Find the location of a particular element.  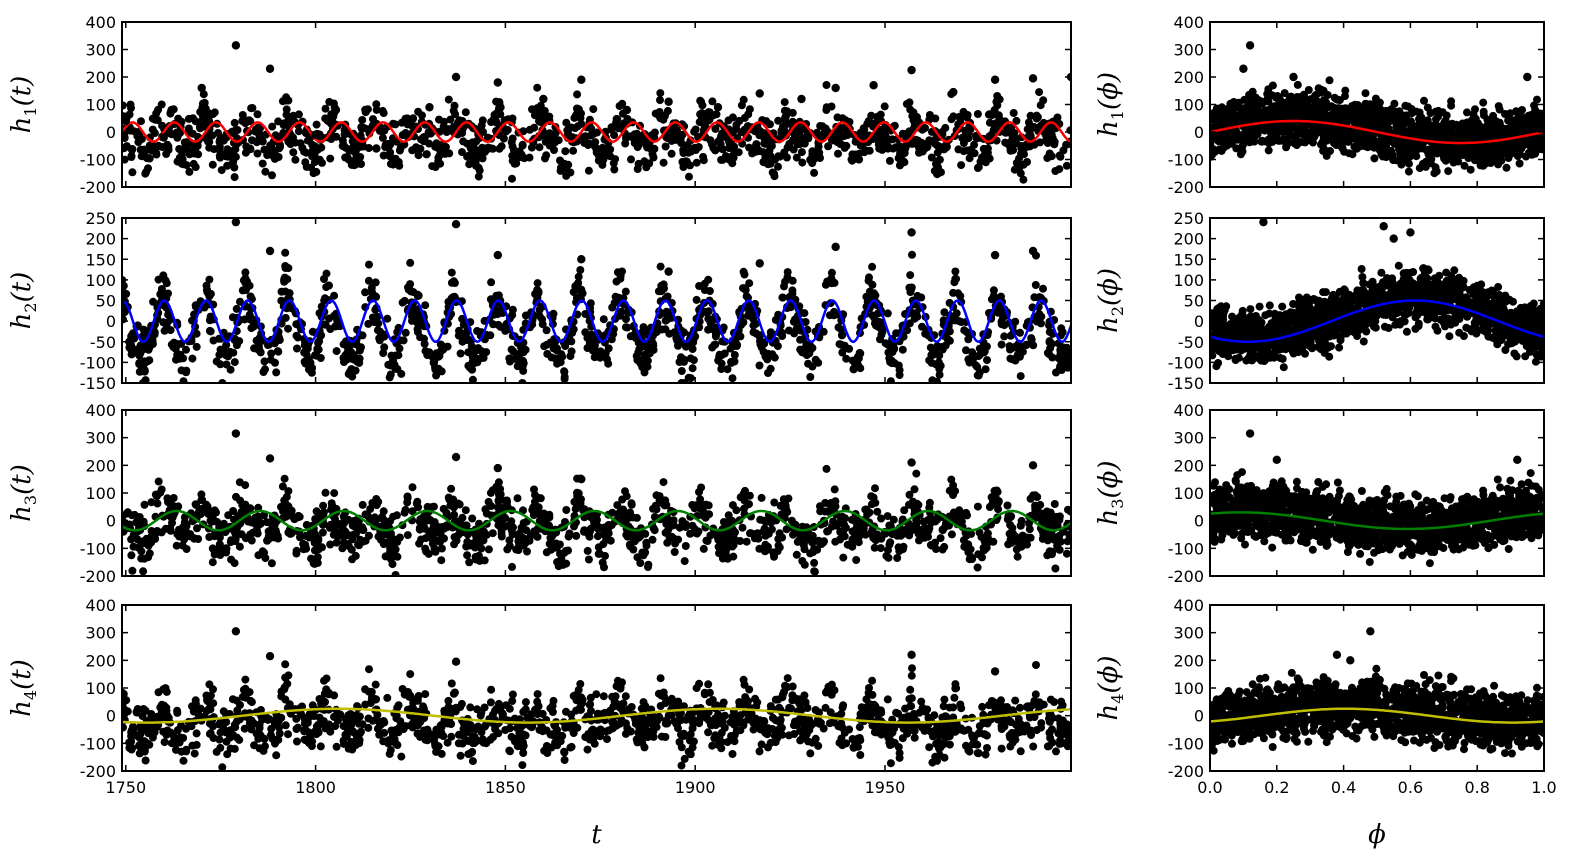

point-cloud is located at coordinates (1377, 127).